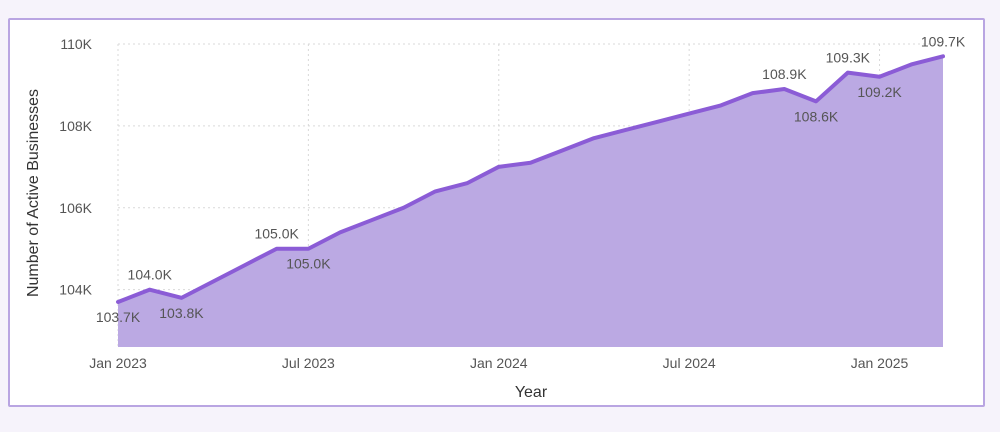 This screenshot has height=432, width=1000. I want to click on data-label: 108.6K, so click(816, 116).